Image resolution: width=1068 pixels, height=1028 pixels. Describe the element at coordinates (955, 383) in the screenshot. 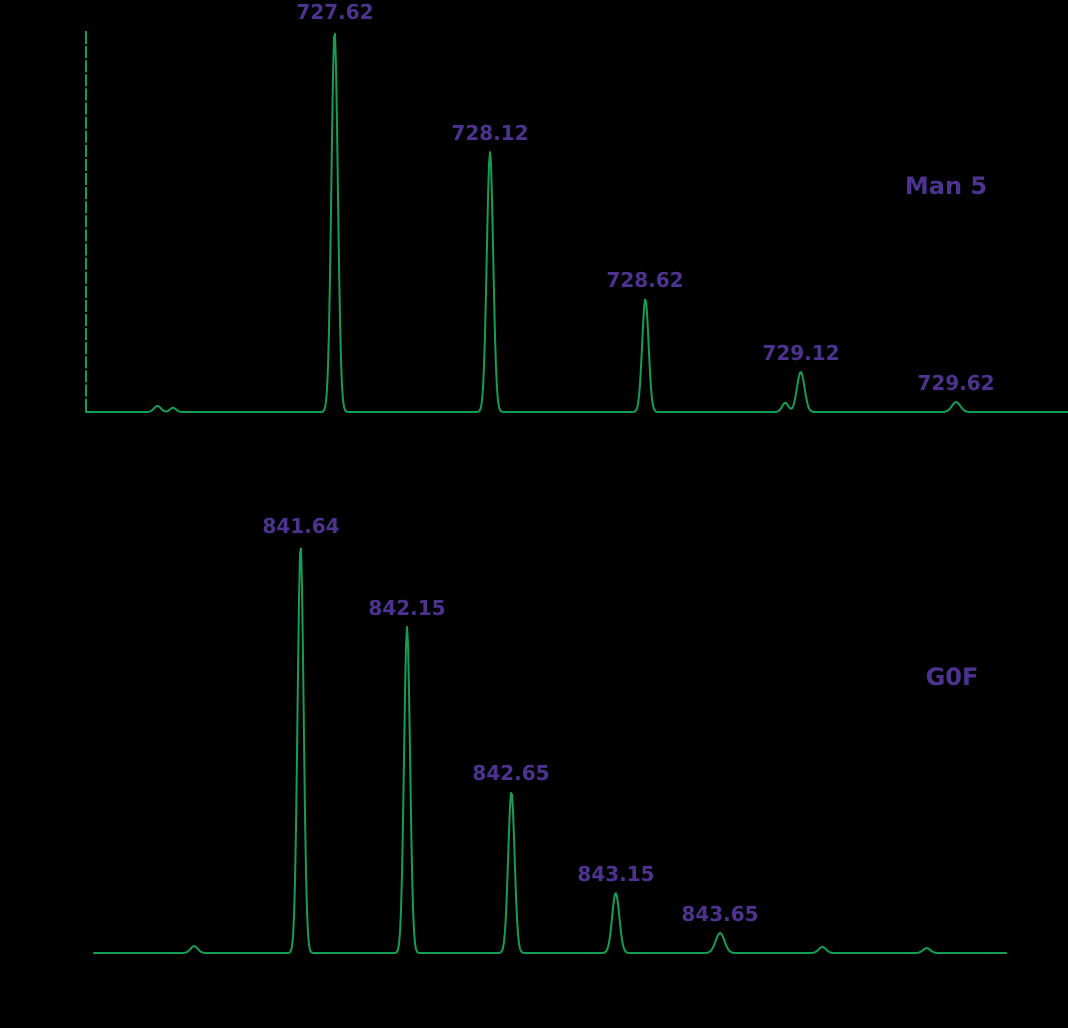

I see `peak-label: 729.62` at that location.